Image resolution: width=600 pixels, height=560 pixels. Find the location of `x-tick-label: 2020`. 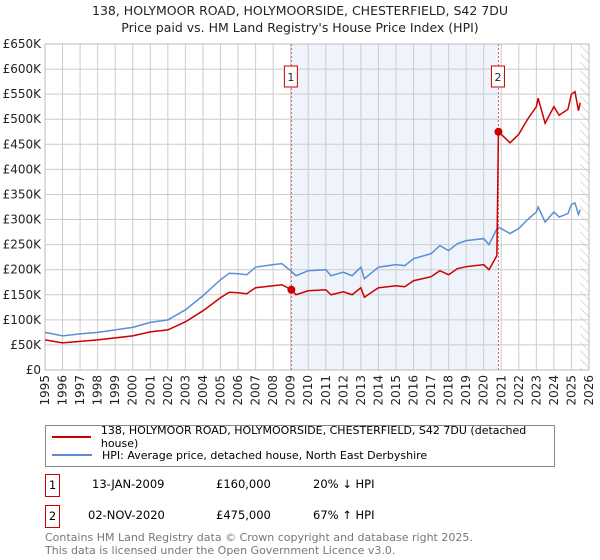

x-tick-label: 2020 is located at coordinates (484, 390).